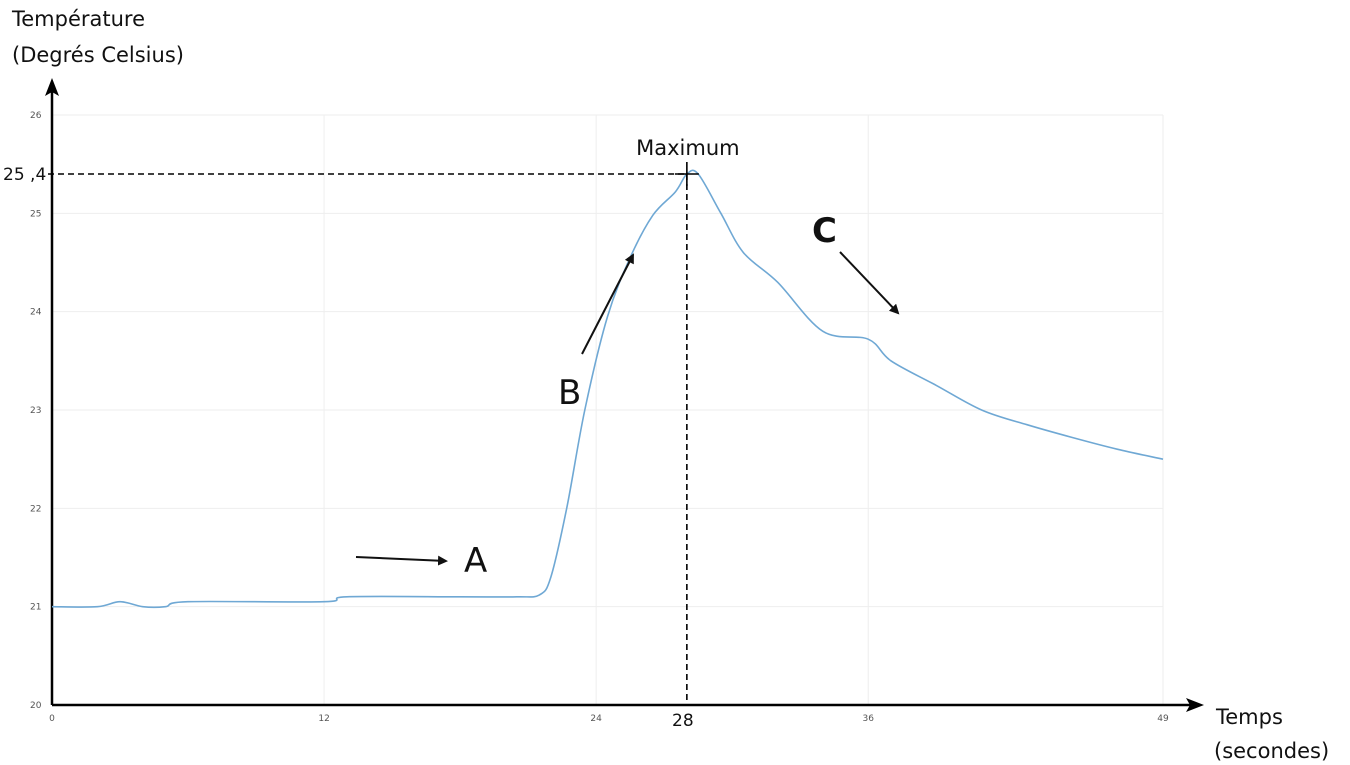 The width and height of the screenshot is (1350, 765). I want to click on phase-arrow-b, so click(607, 304).